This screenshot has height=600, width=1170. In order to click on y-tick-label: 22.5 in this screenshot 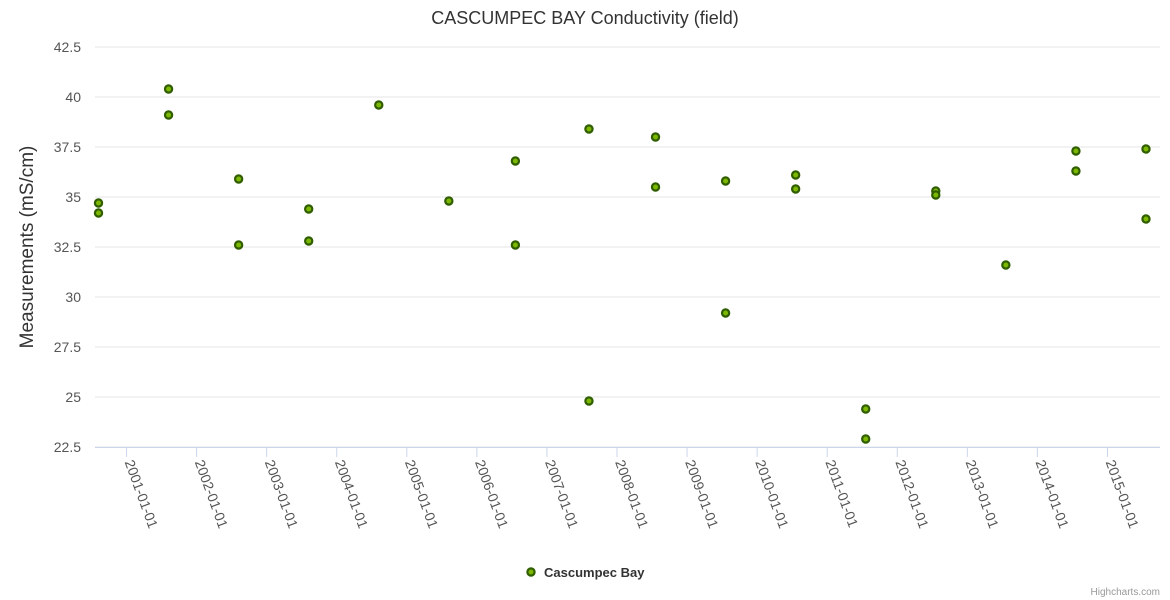, I will do `click(67, 447)`.